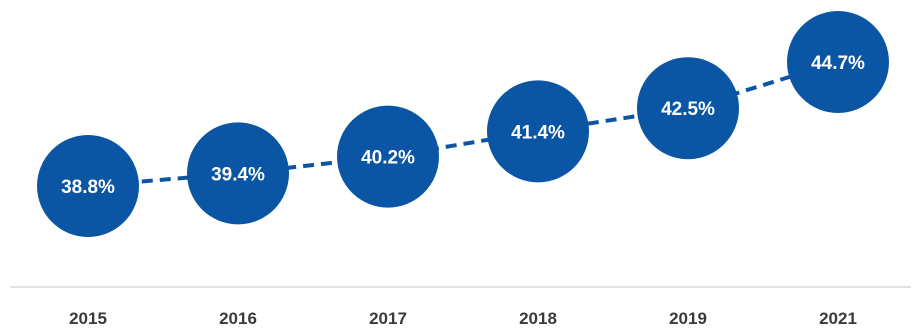 Image resolution: width=921 pixels, height=335 pixels. I want to click on x-tick-label: 2017, so click(388, 318).